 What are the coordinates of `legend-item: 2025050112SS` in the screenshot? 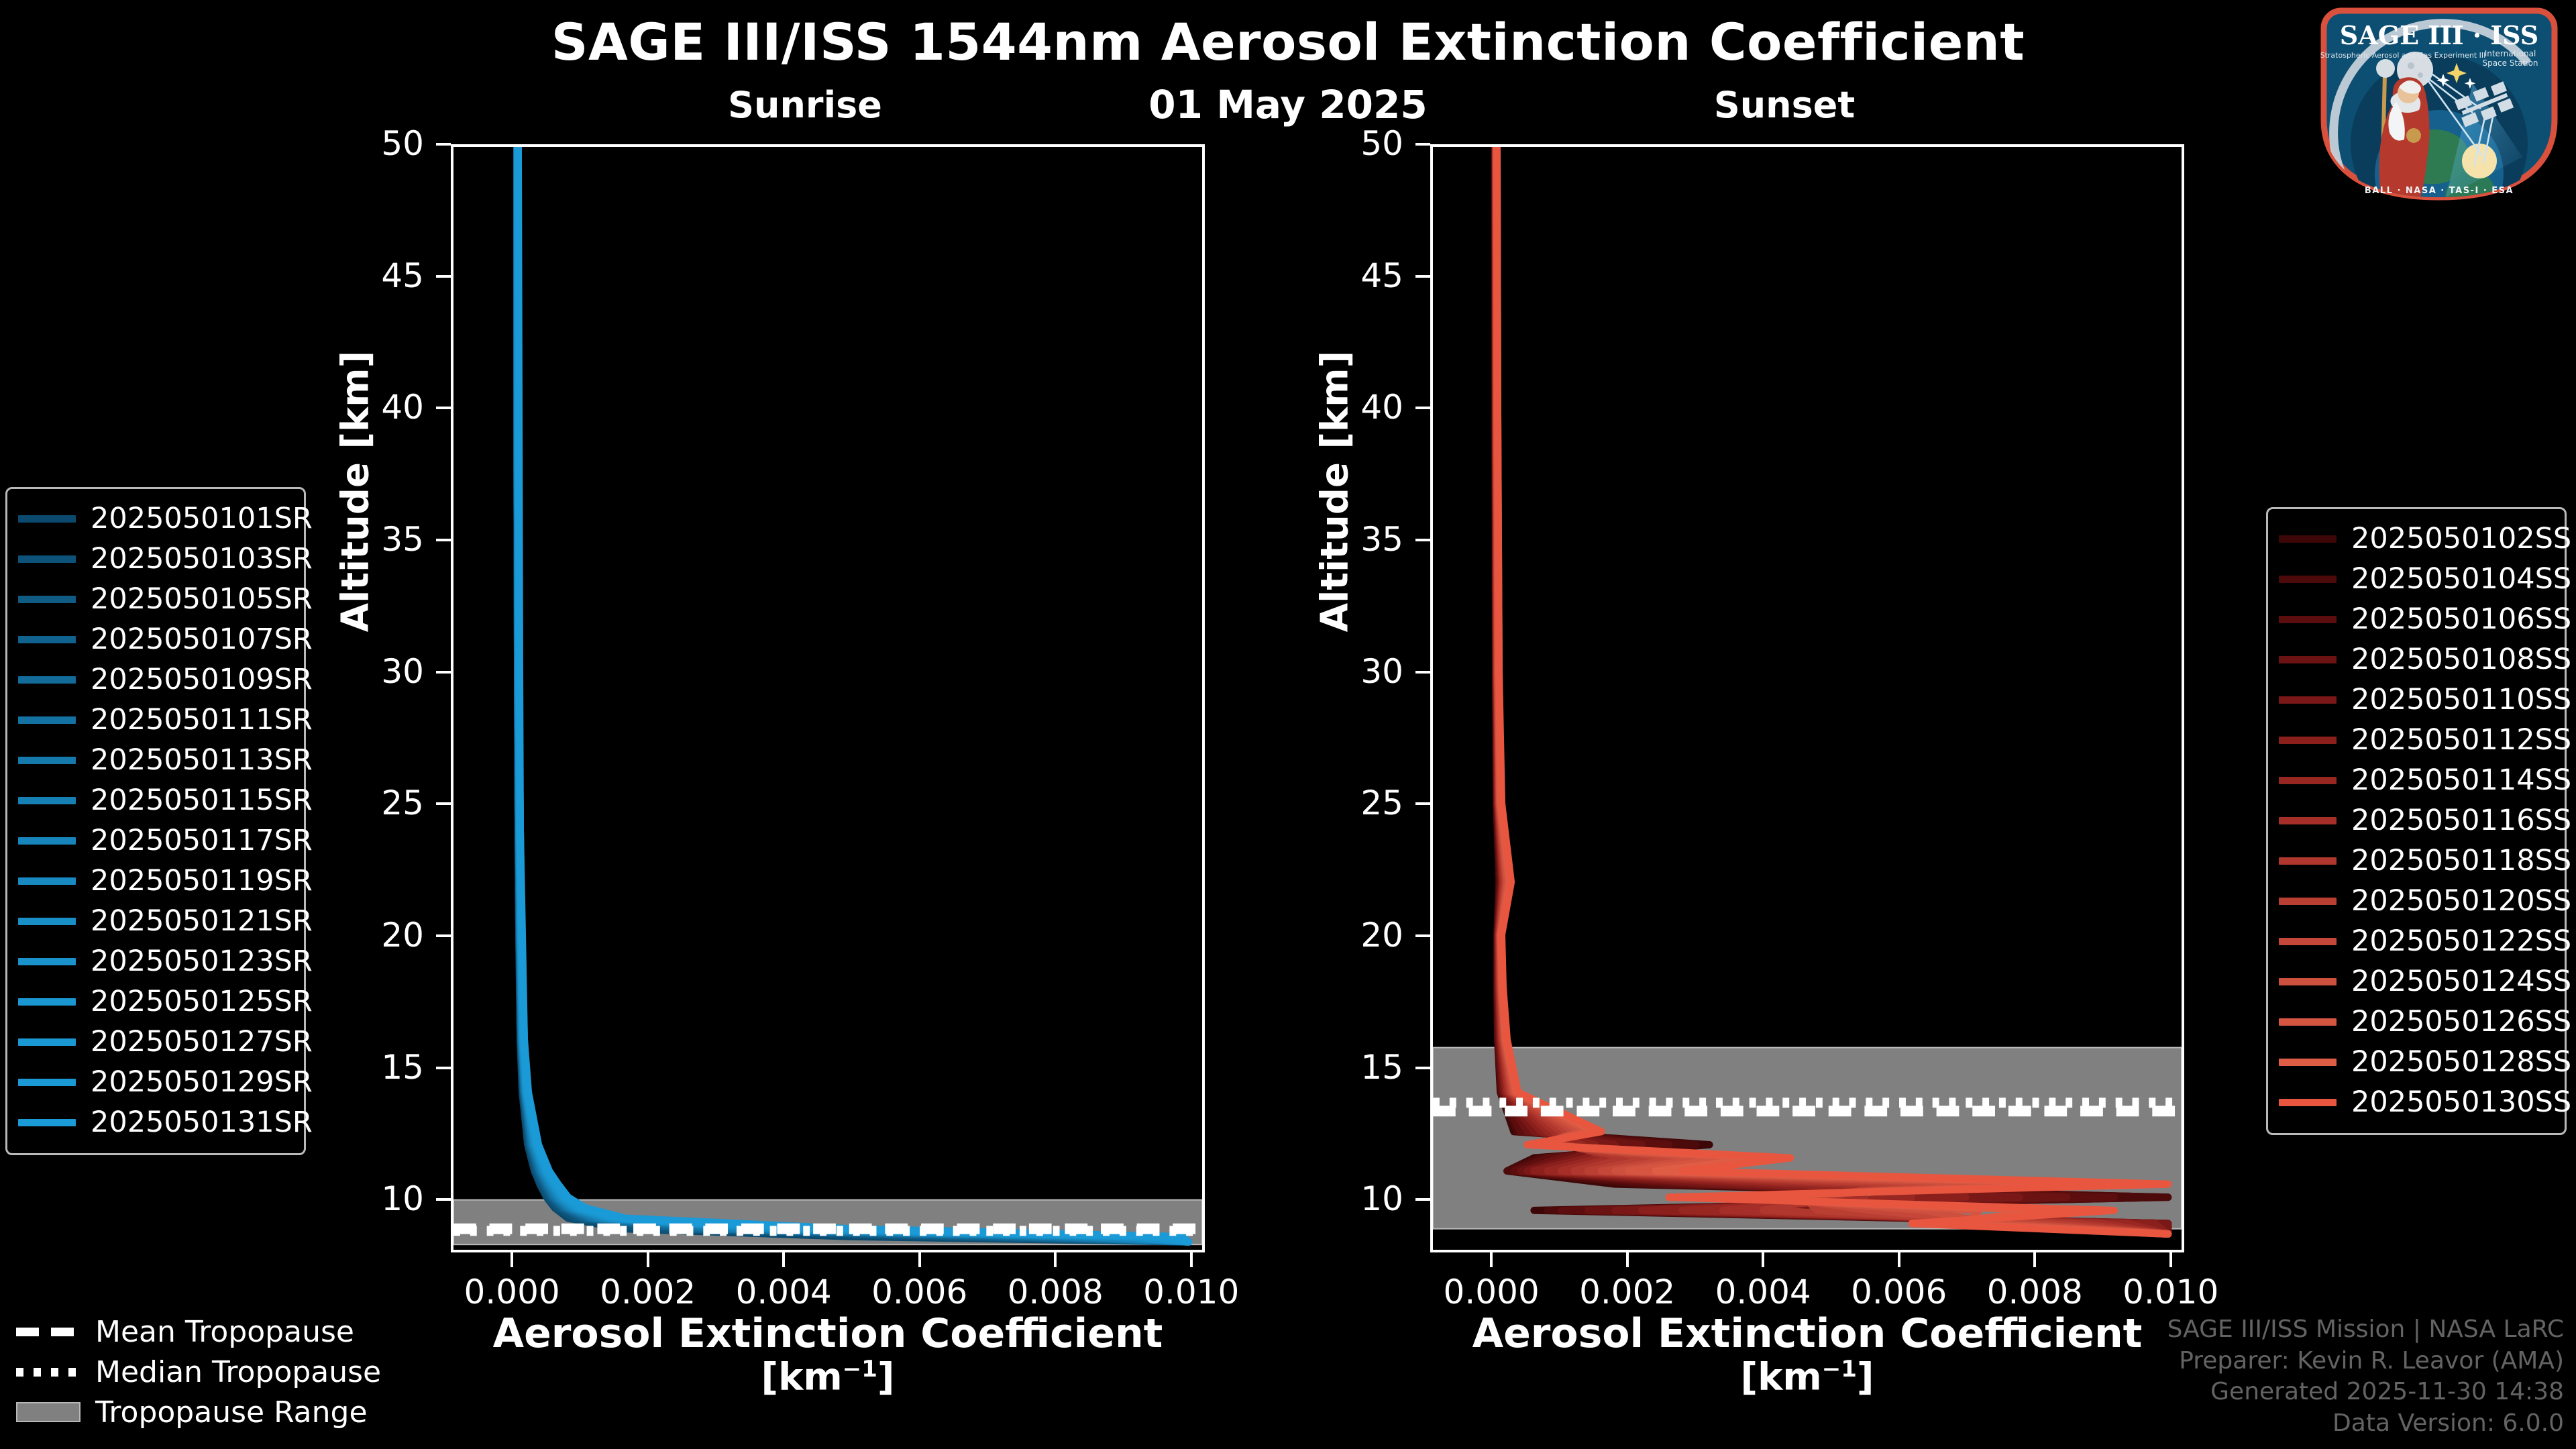 It's located at (2425, 740).